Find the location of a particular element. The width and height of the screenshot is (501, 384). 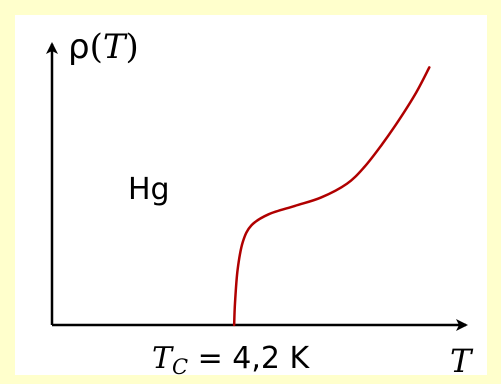

tc-label-sub: C is located at coordinates (180, 367).